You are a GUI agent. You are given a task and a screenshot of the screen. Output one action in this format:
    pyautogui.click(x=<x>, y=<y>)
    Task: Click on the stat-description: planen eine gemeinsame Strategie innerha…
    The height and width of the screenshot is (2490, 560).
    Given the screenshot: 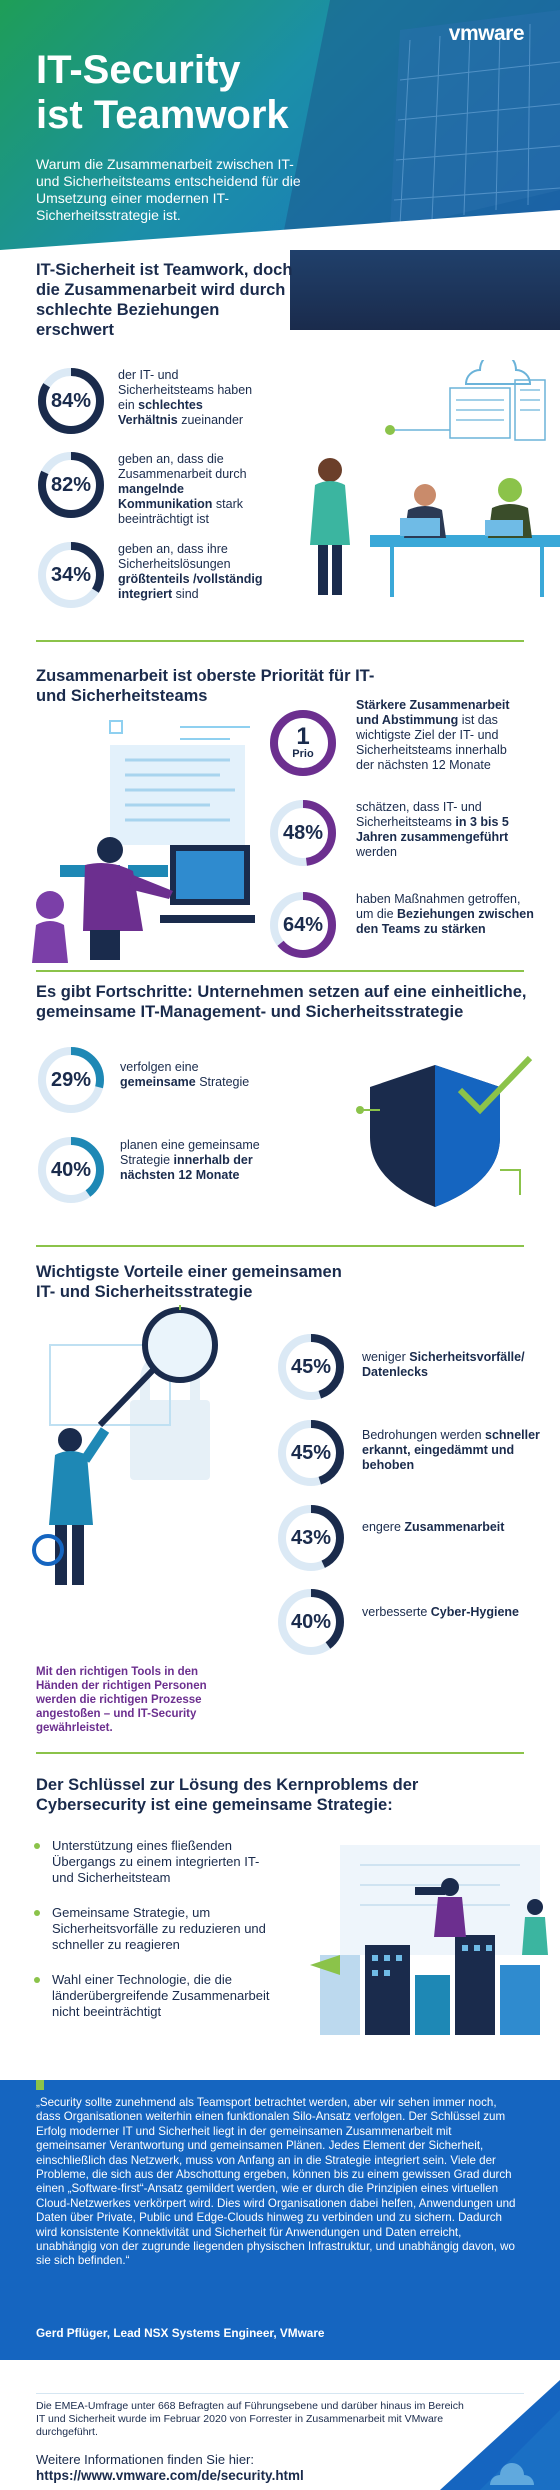 What is the action you would take?
    pyautogui.click(x=190, y=1160)
    